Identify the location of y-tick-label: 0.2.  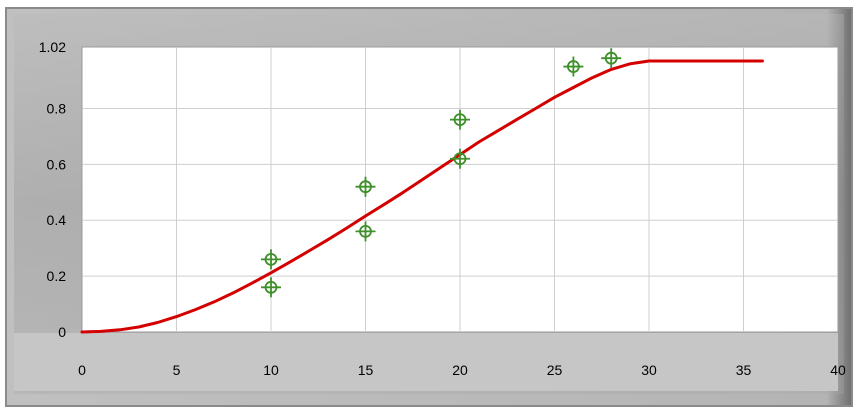
(57, 276).